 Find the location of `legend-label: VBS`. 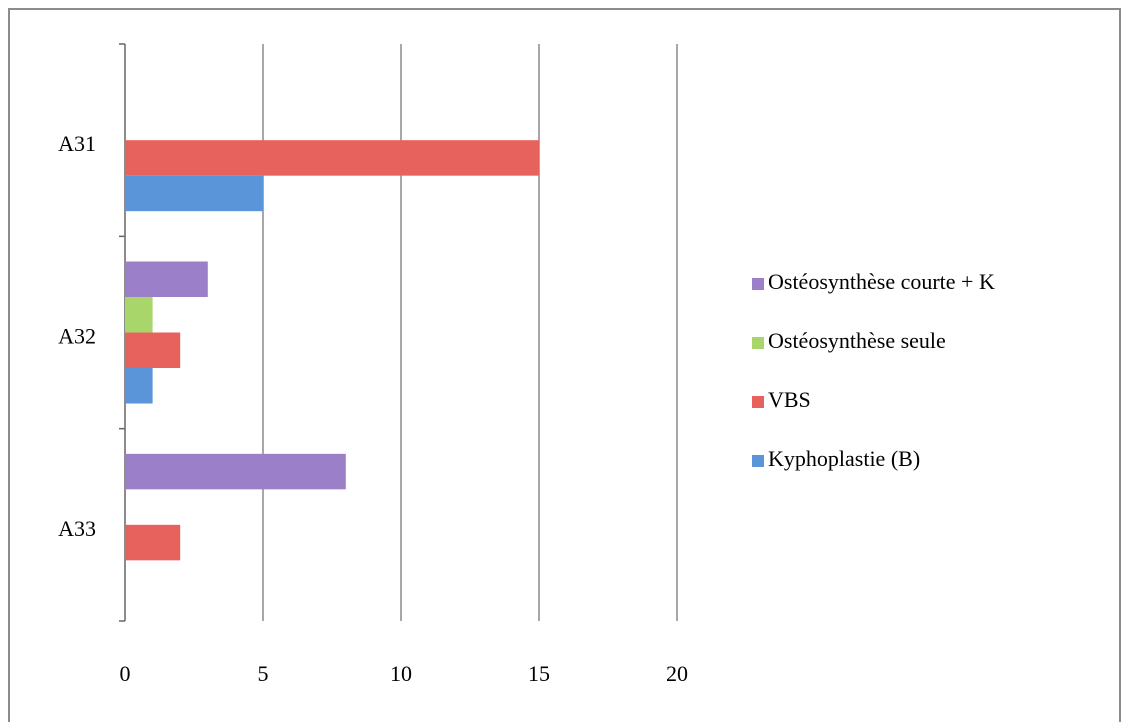

legend-label: VBS is located at coordinates (789, 399).